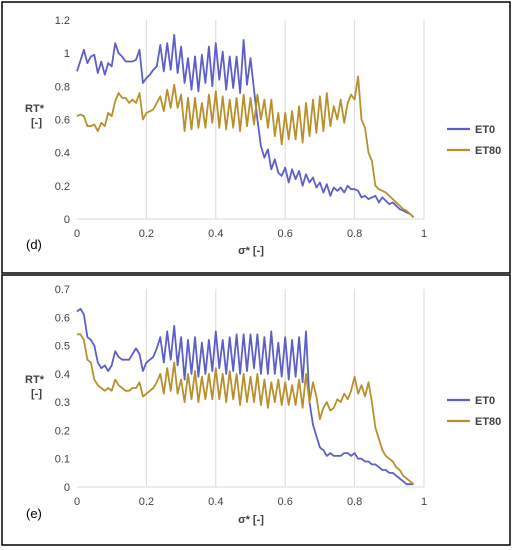 The image size is (513, 550). I want to click on y-tick-label: 1.2, so click(62, 21).